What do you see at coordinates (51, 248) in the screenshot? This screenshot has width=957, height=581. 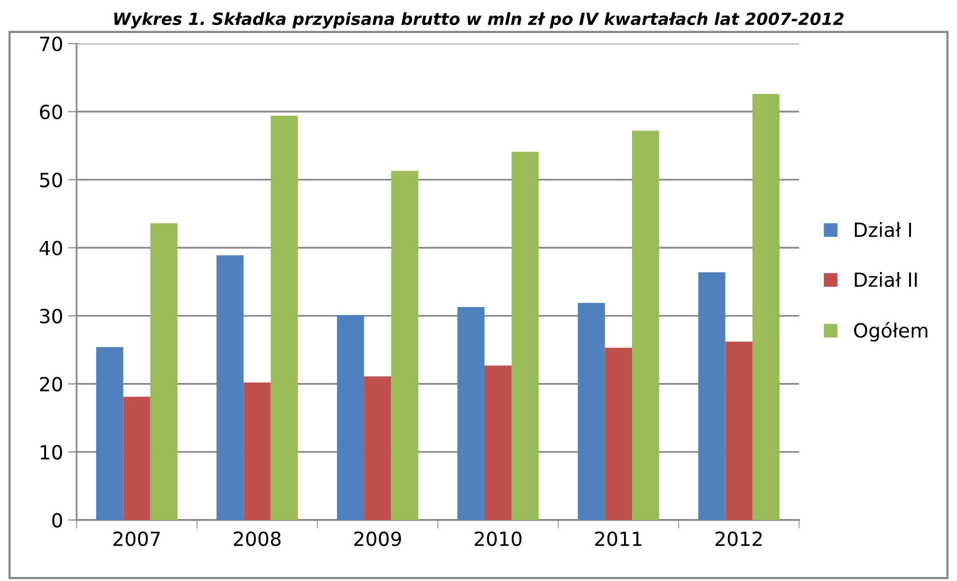 I see `y-tick-label: 40` at bounding box center [51, 248].